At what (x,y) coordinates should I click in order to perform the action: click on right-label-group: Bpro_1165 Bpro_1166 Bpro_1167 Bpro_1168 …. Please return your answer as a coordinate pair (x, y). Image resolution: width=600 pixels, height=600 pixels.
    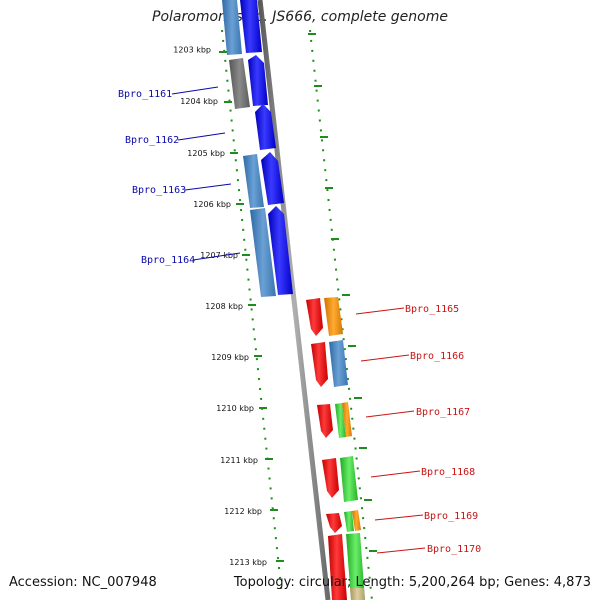
    Looking at the image, I should click on (418, 429).